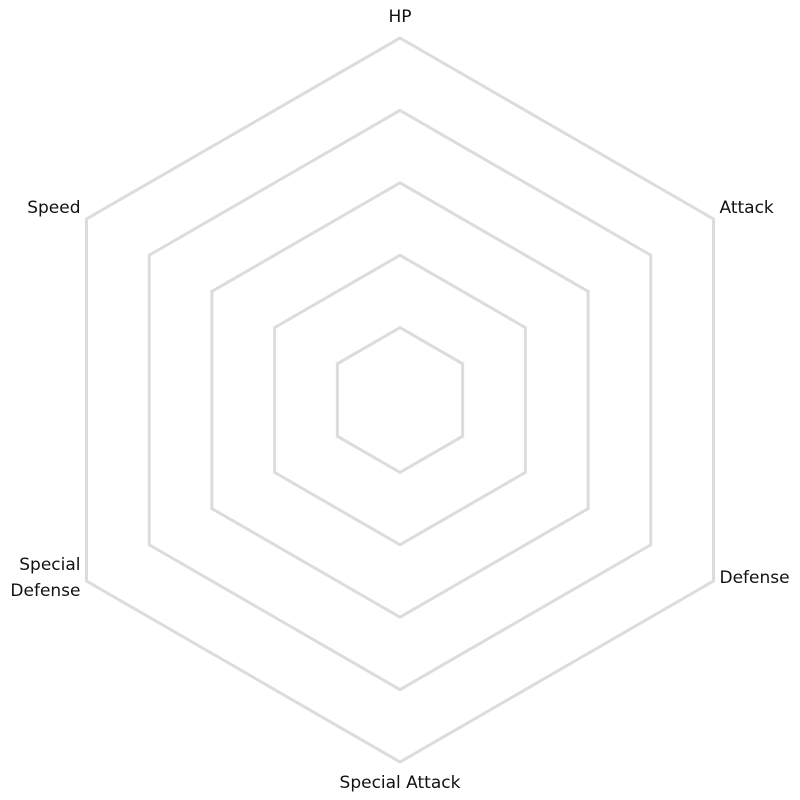 The width and height of the screenshot is (800, 800). I want to click on axis-label-special-attack: Special Attack, so click(400, 783).